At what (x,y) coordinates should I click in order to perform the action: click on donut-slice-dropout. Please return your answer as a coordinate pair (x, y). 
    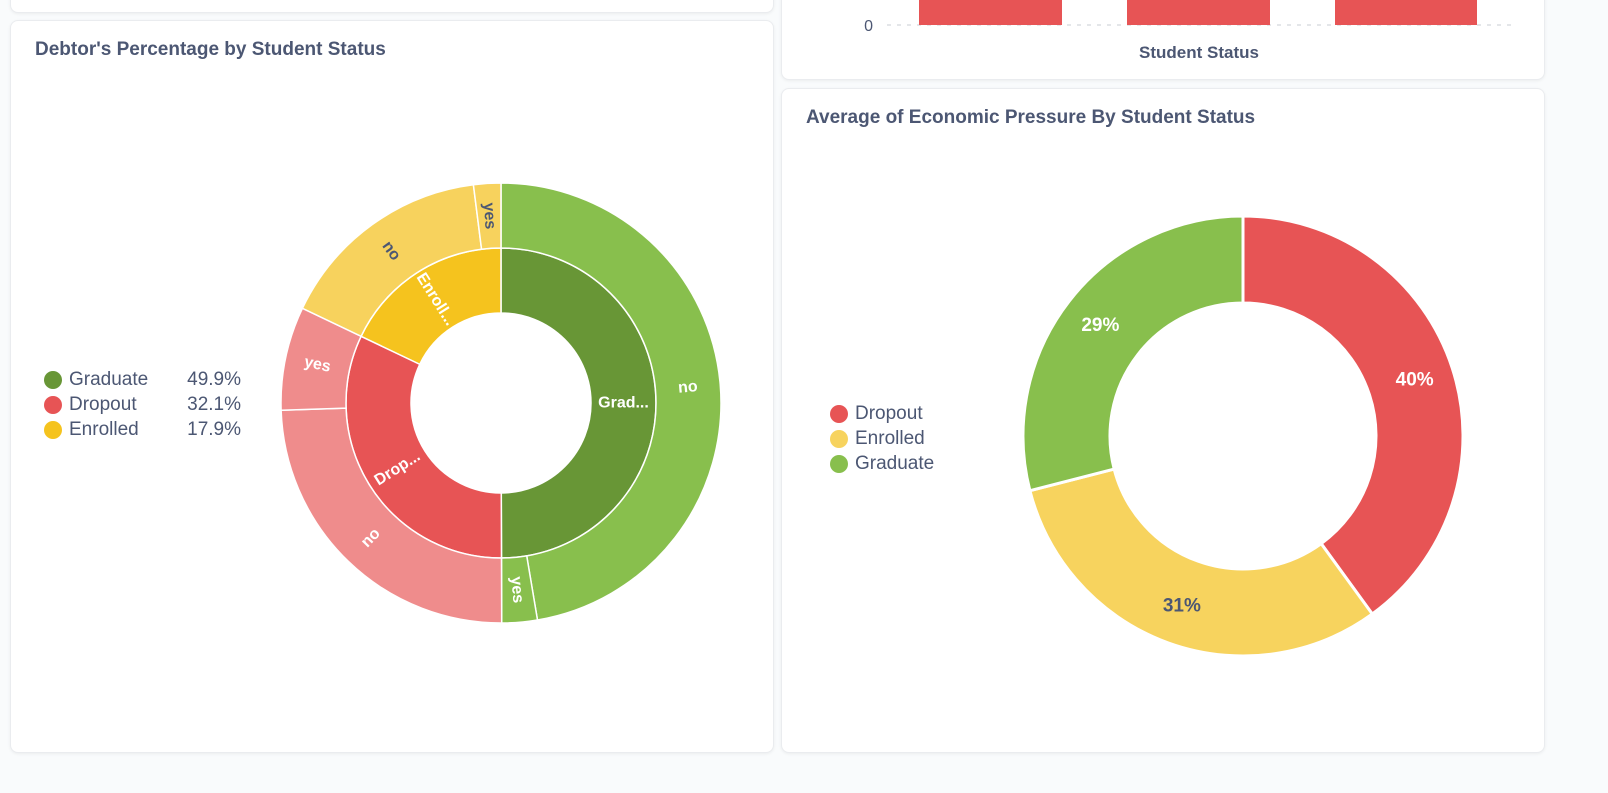
    Looking at the image, I should click on (1353, 415).